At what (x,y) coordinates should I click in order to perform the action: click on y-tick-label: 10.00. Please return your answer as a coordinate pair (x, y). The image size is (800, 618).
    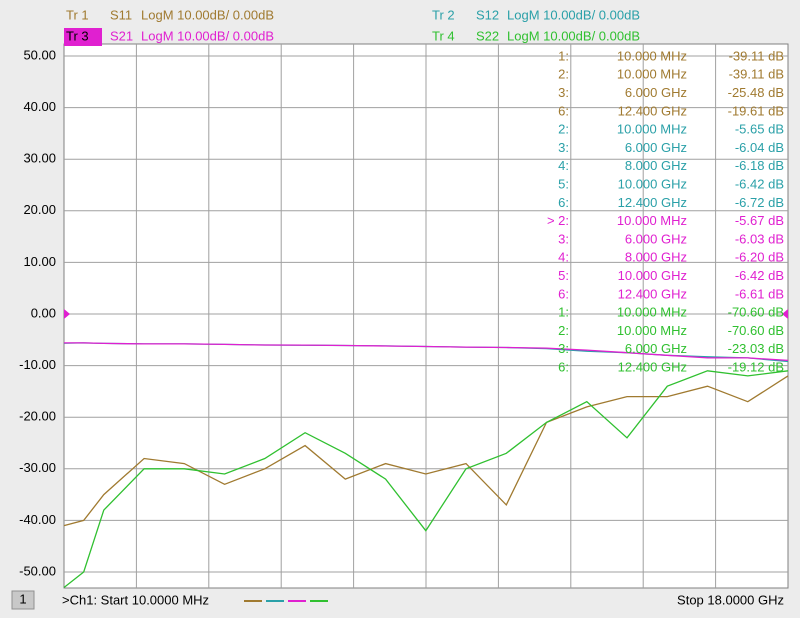
    Looking at the image, I should click on (39, 261).